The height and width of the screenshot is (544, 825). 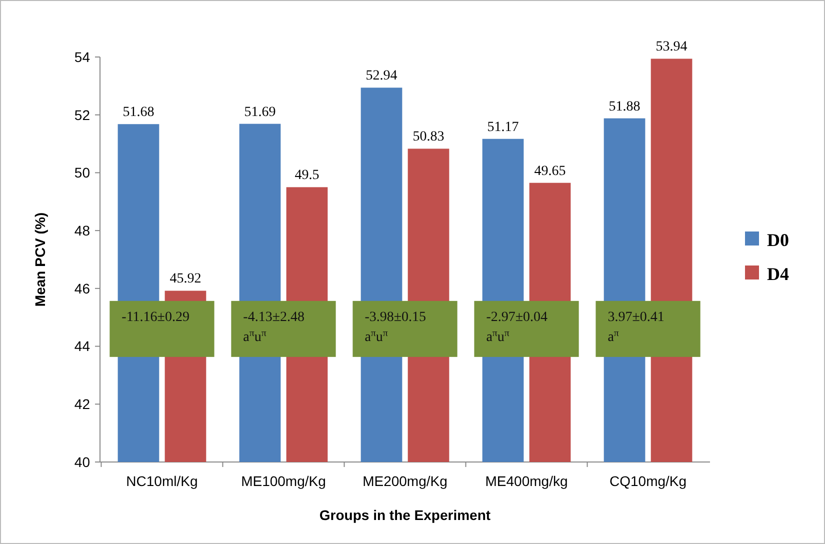 What do you see at coordinates (82, 346) in the screenshot?
I see `y-tick-label: 44` at bounding box center [82, 346].